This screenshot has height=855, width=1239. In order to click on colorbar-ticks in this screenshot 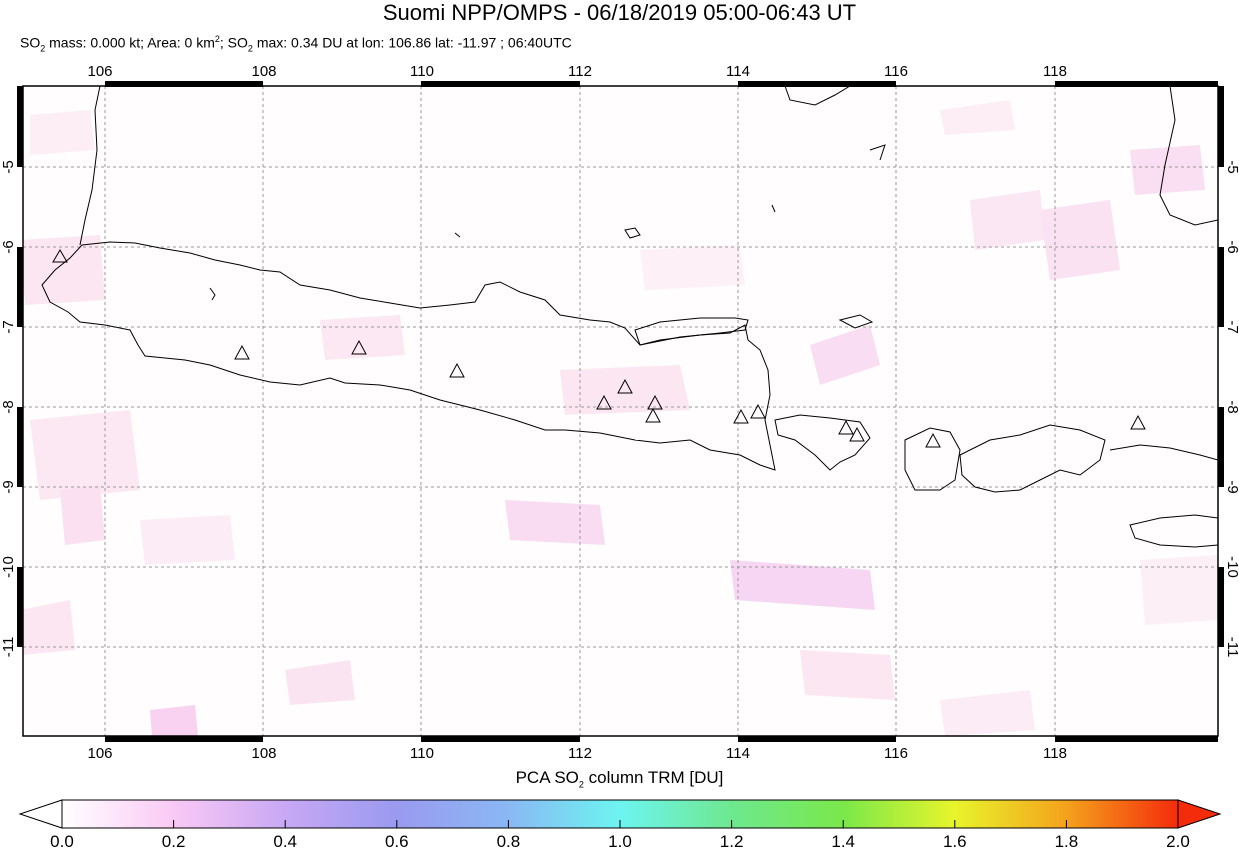, I will do `click(620, 814)`.